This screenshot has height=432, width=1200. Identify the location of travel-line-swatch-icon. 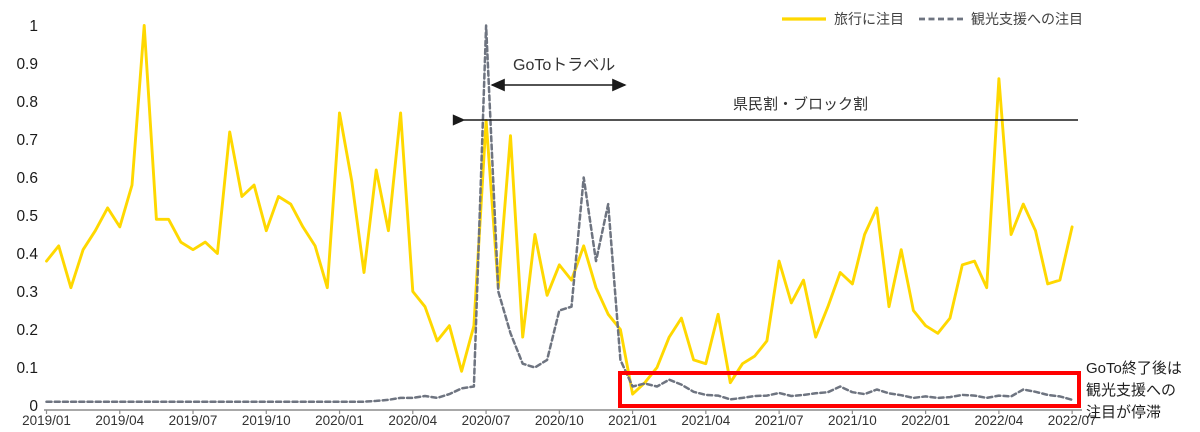
(804, 19).